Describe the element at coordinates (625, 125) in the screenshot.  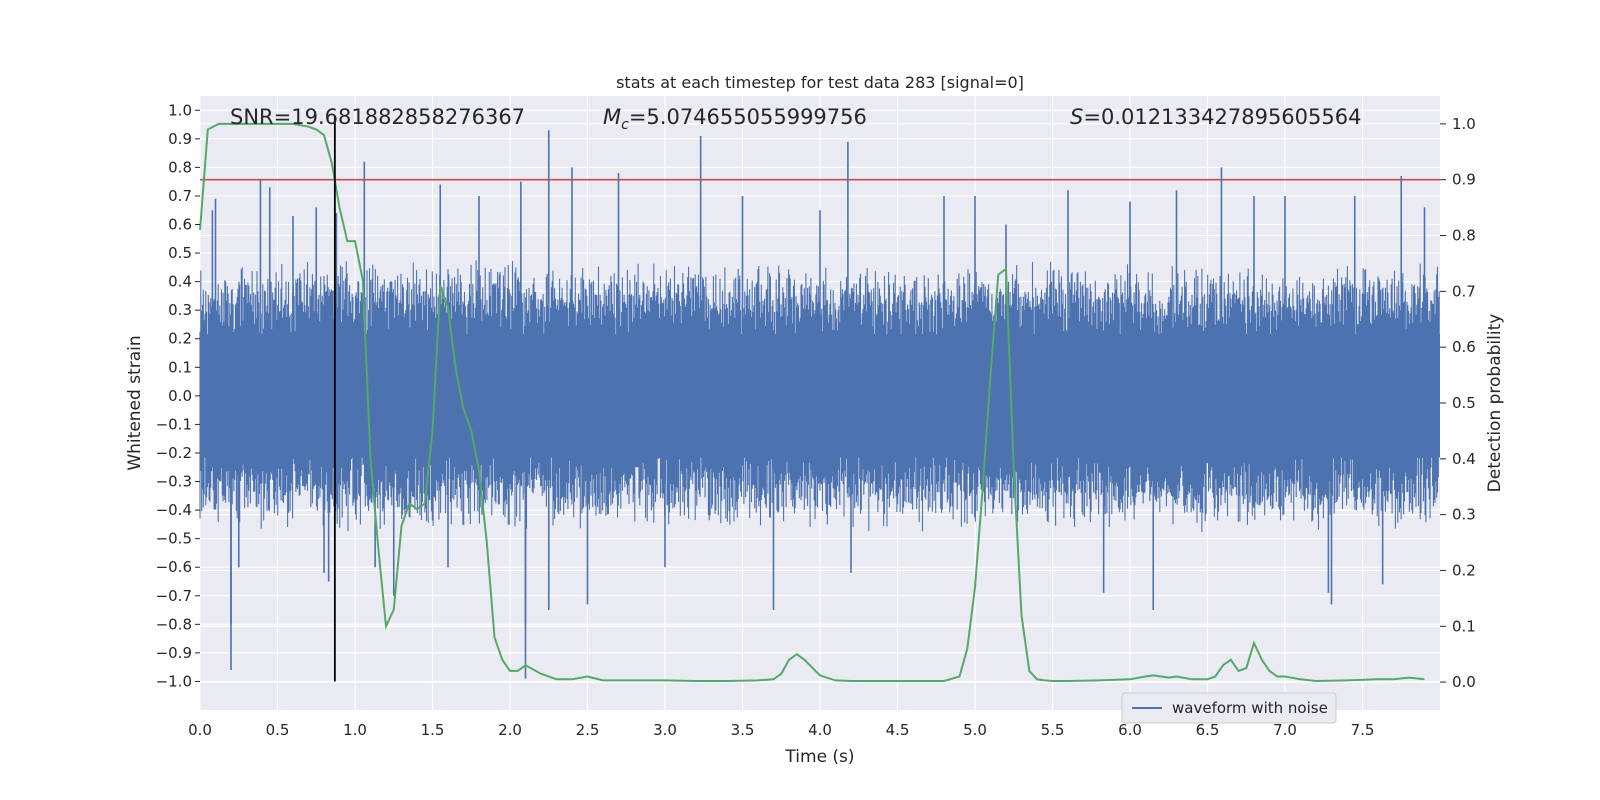
I see `chirp-mass-subscript: c` at that location.